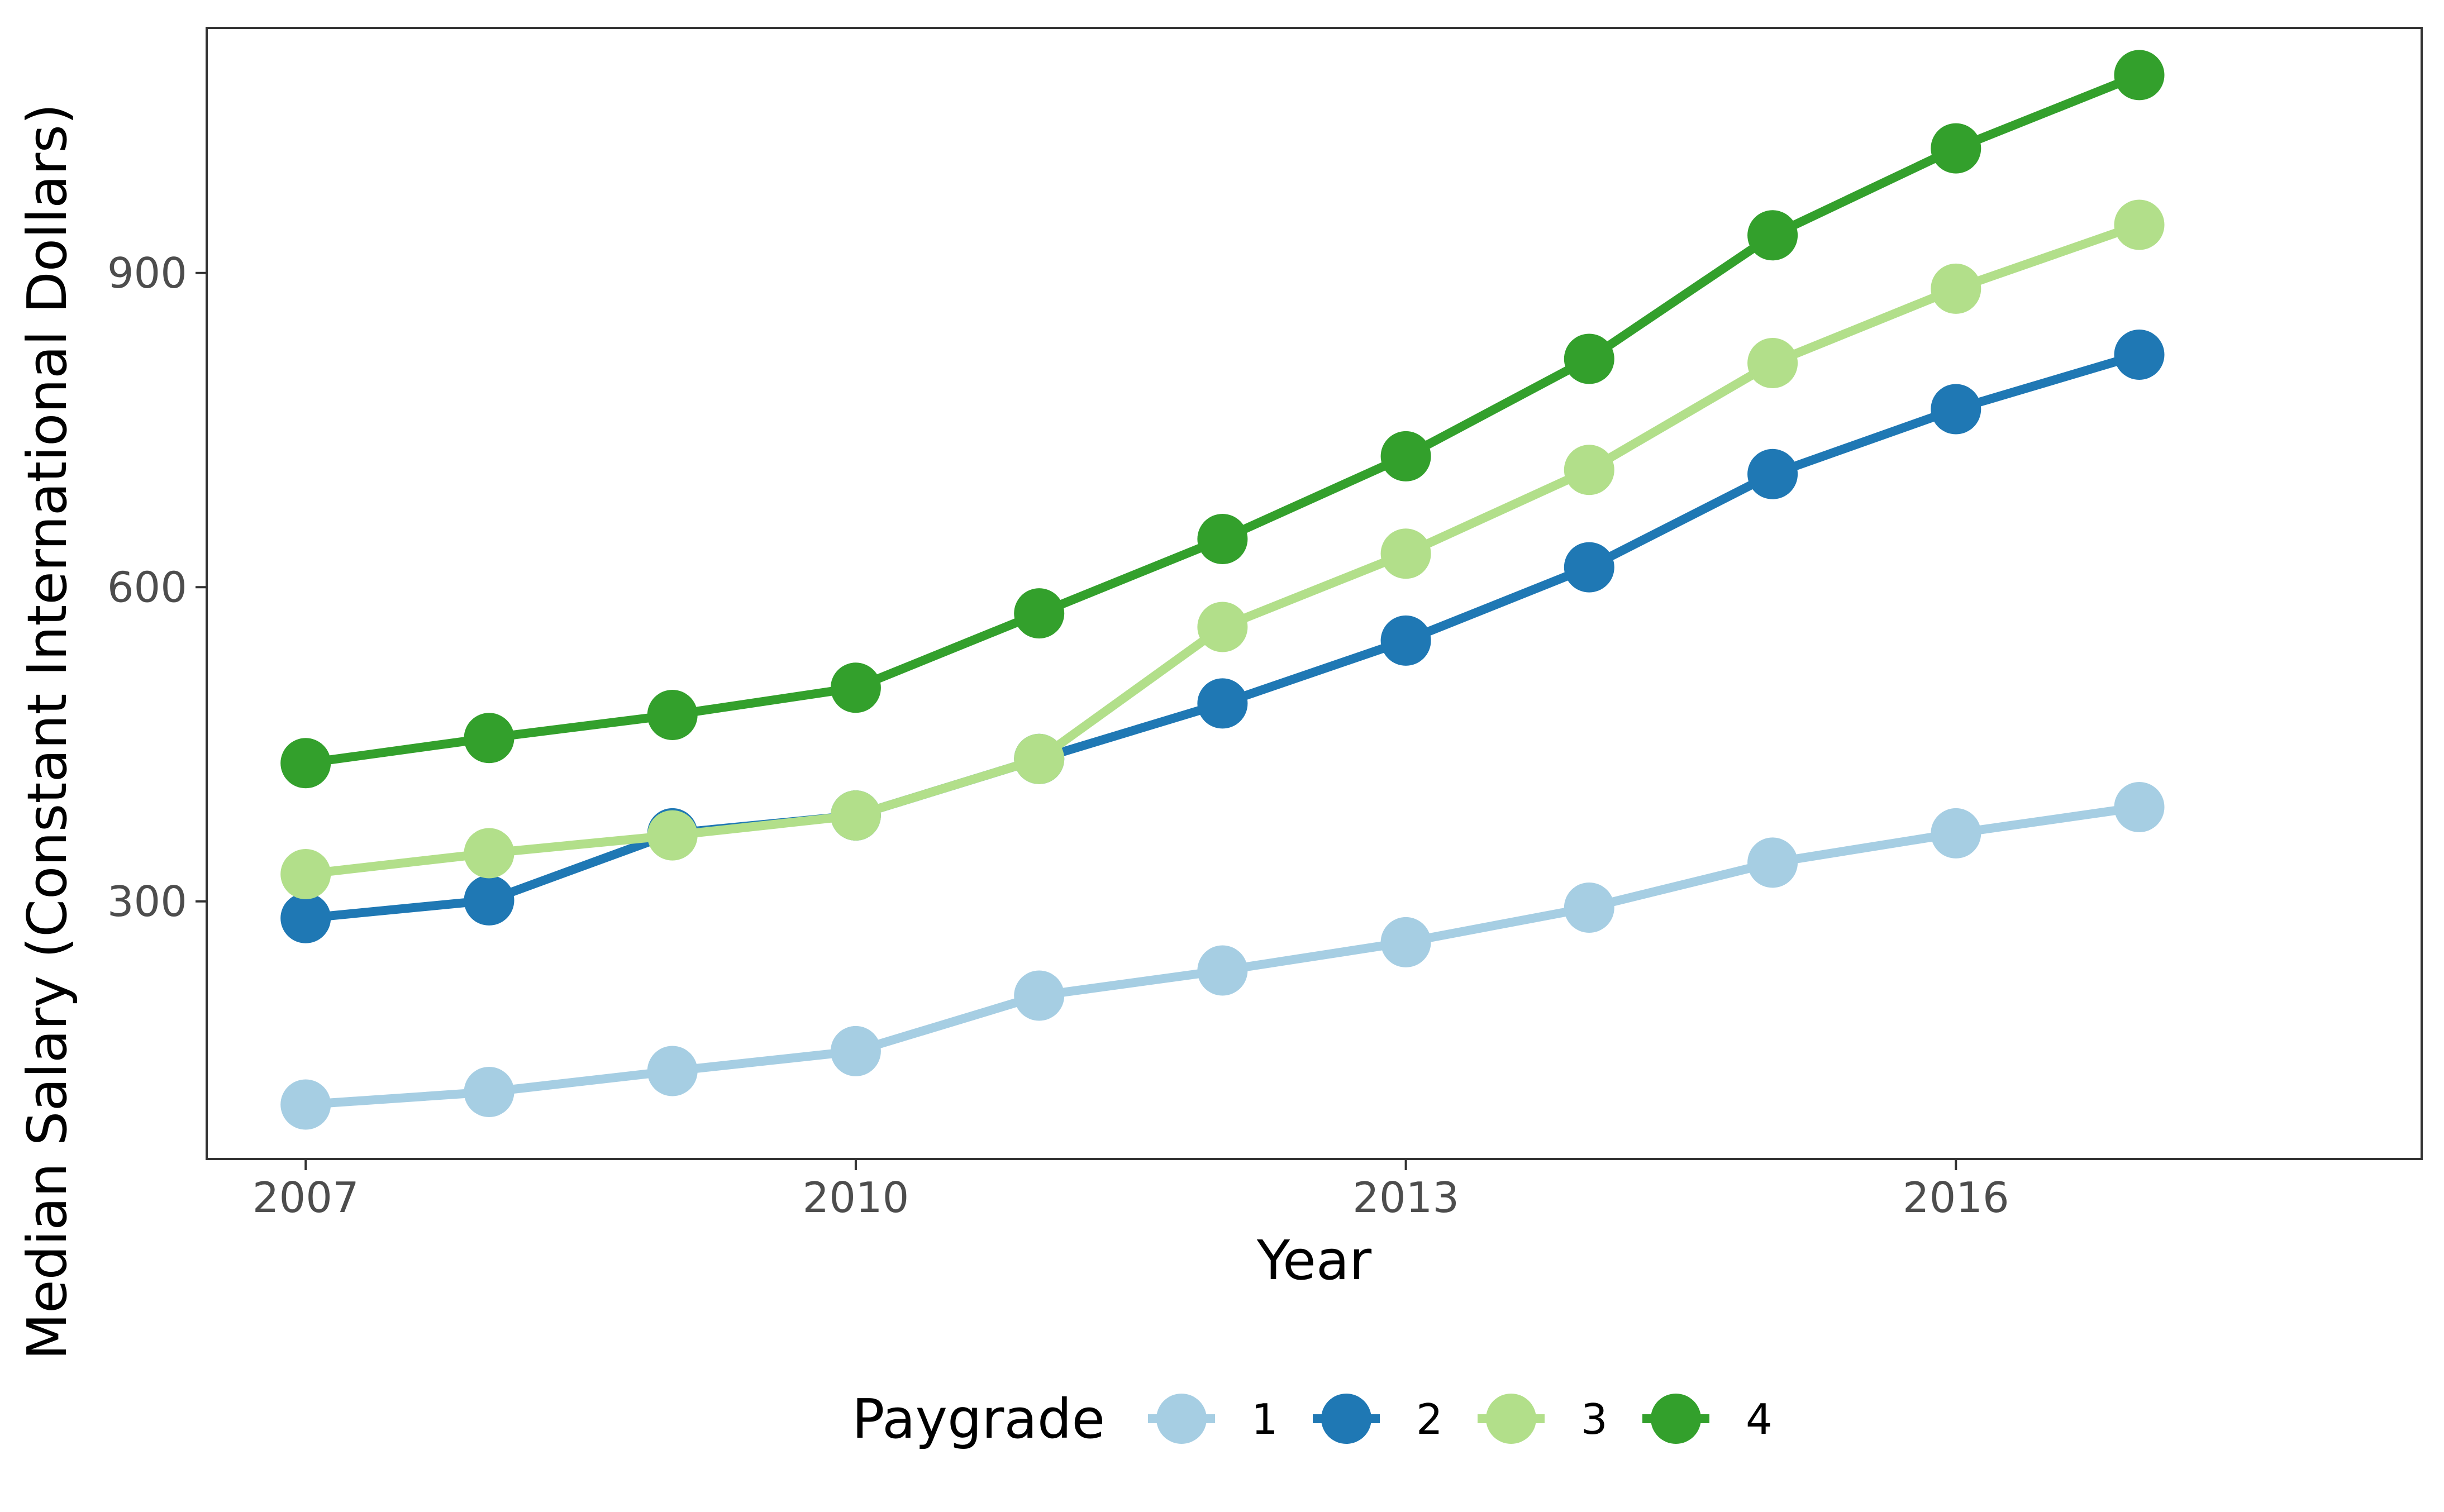  Describe the element at coordinates (2139, 76) in the screenshot. I see `data-point-4-2017` at that location.